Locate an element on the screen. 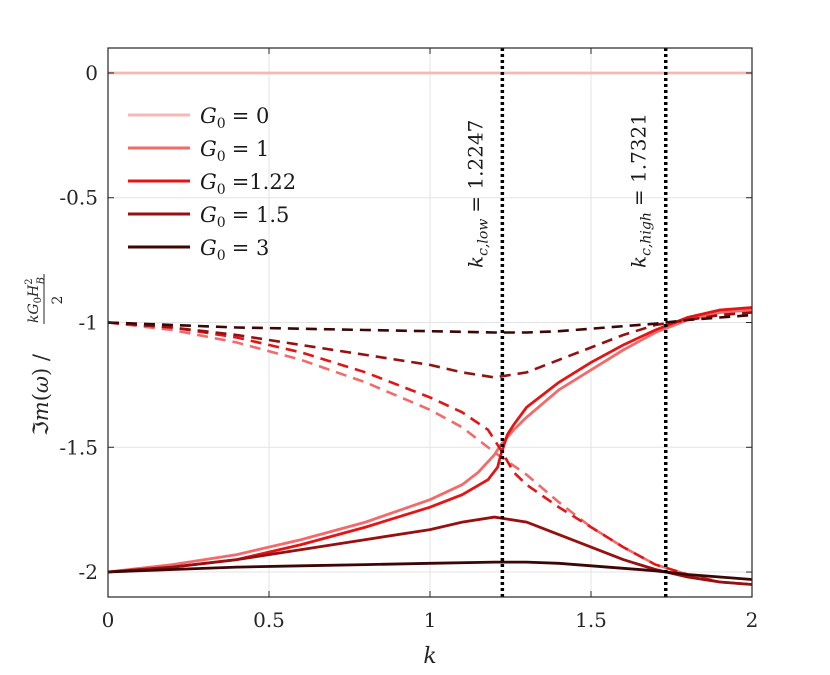 This screenshot has width=830, height=675. critical-k-subscript: c,high is located at coordinates (647, 234).